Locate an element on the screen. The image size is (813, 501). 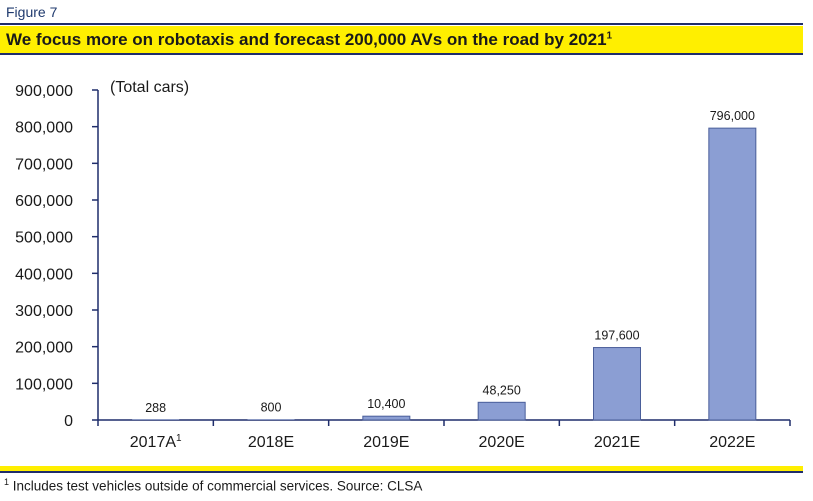
top-rule is located at coordinates (401, 24).